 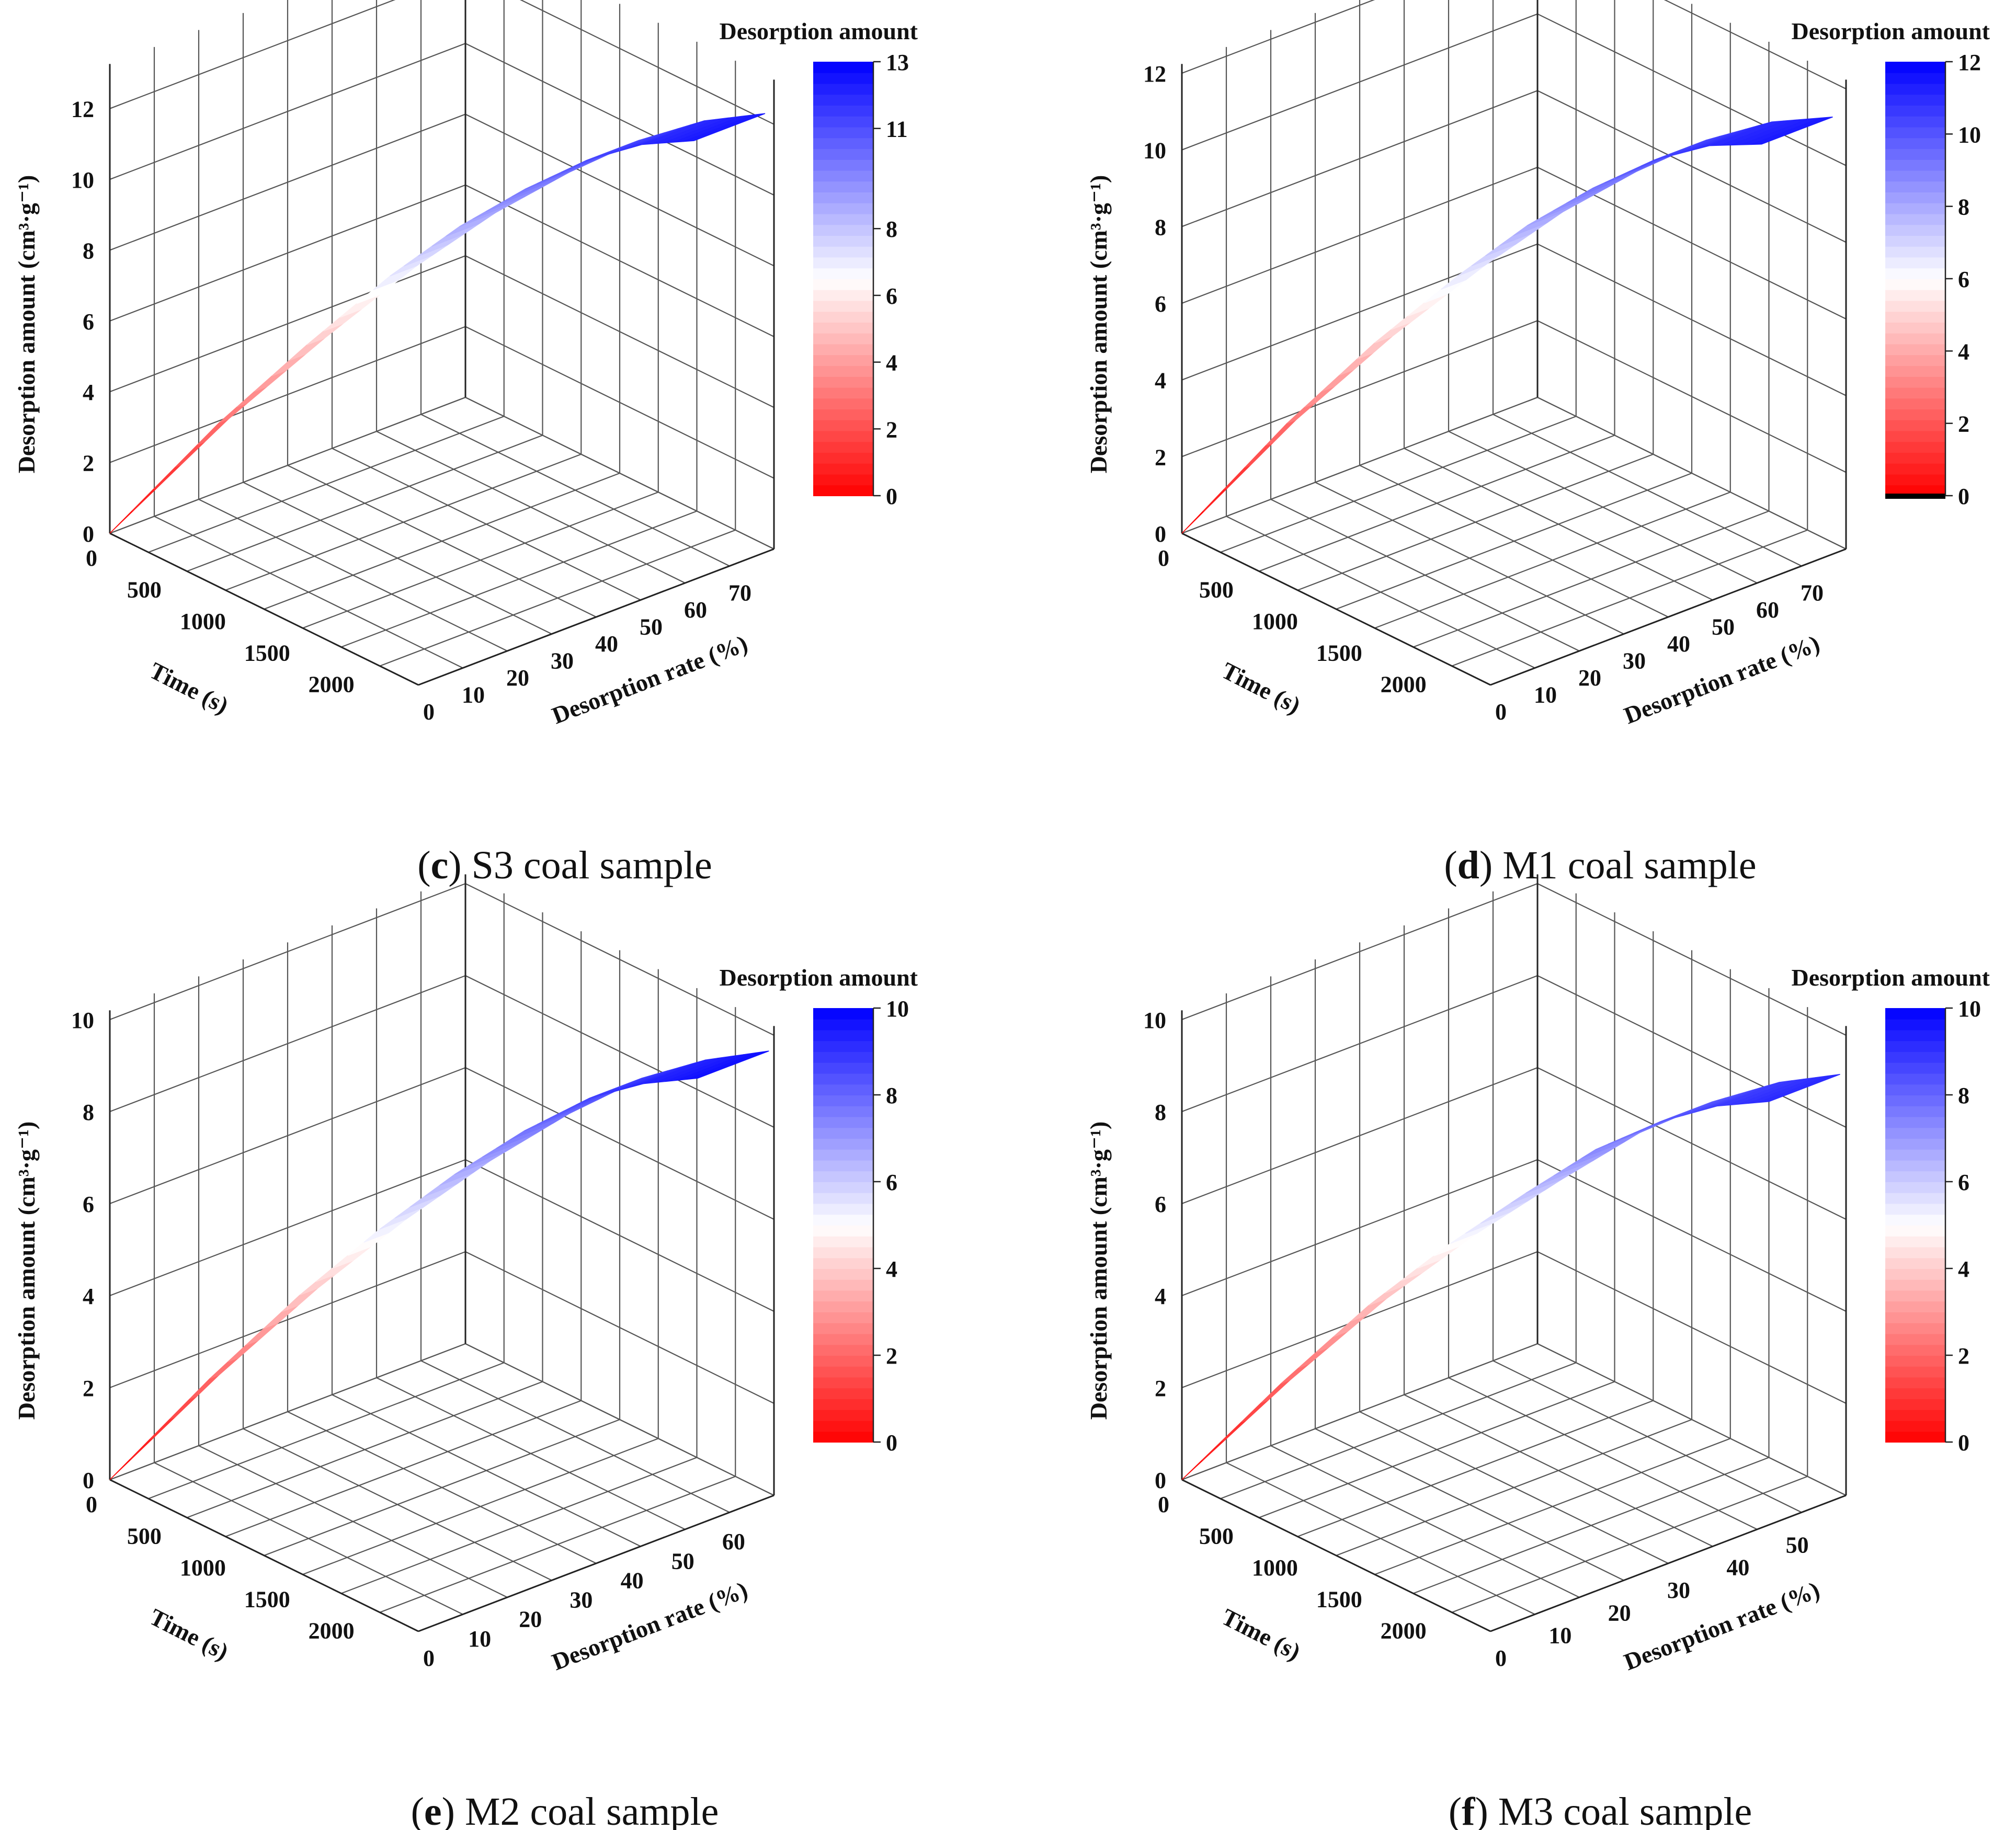 What do you see at coordinates (1933, 1226) in the screenshot?
I see `colorbar: 0 2 4 6 8 10` at bounding box center [1933, 1226].